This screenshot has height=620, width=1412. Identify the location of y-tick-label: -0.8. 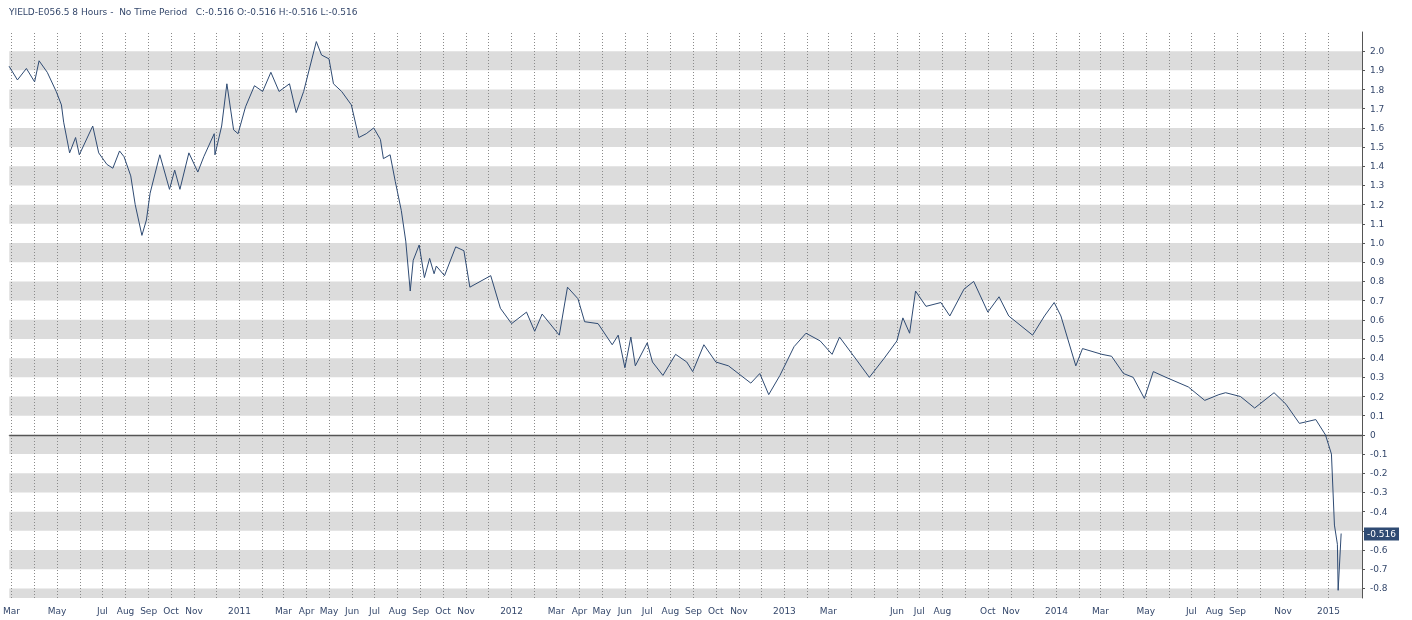
(1379, 588).